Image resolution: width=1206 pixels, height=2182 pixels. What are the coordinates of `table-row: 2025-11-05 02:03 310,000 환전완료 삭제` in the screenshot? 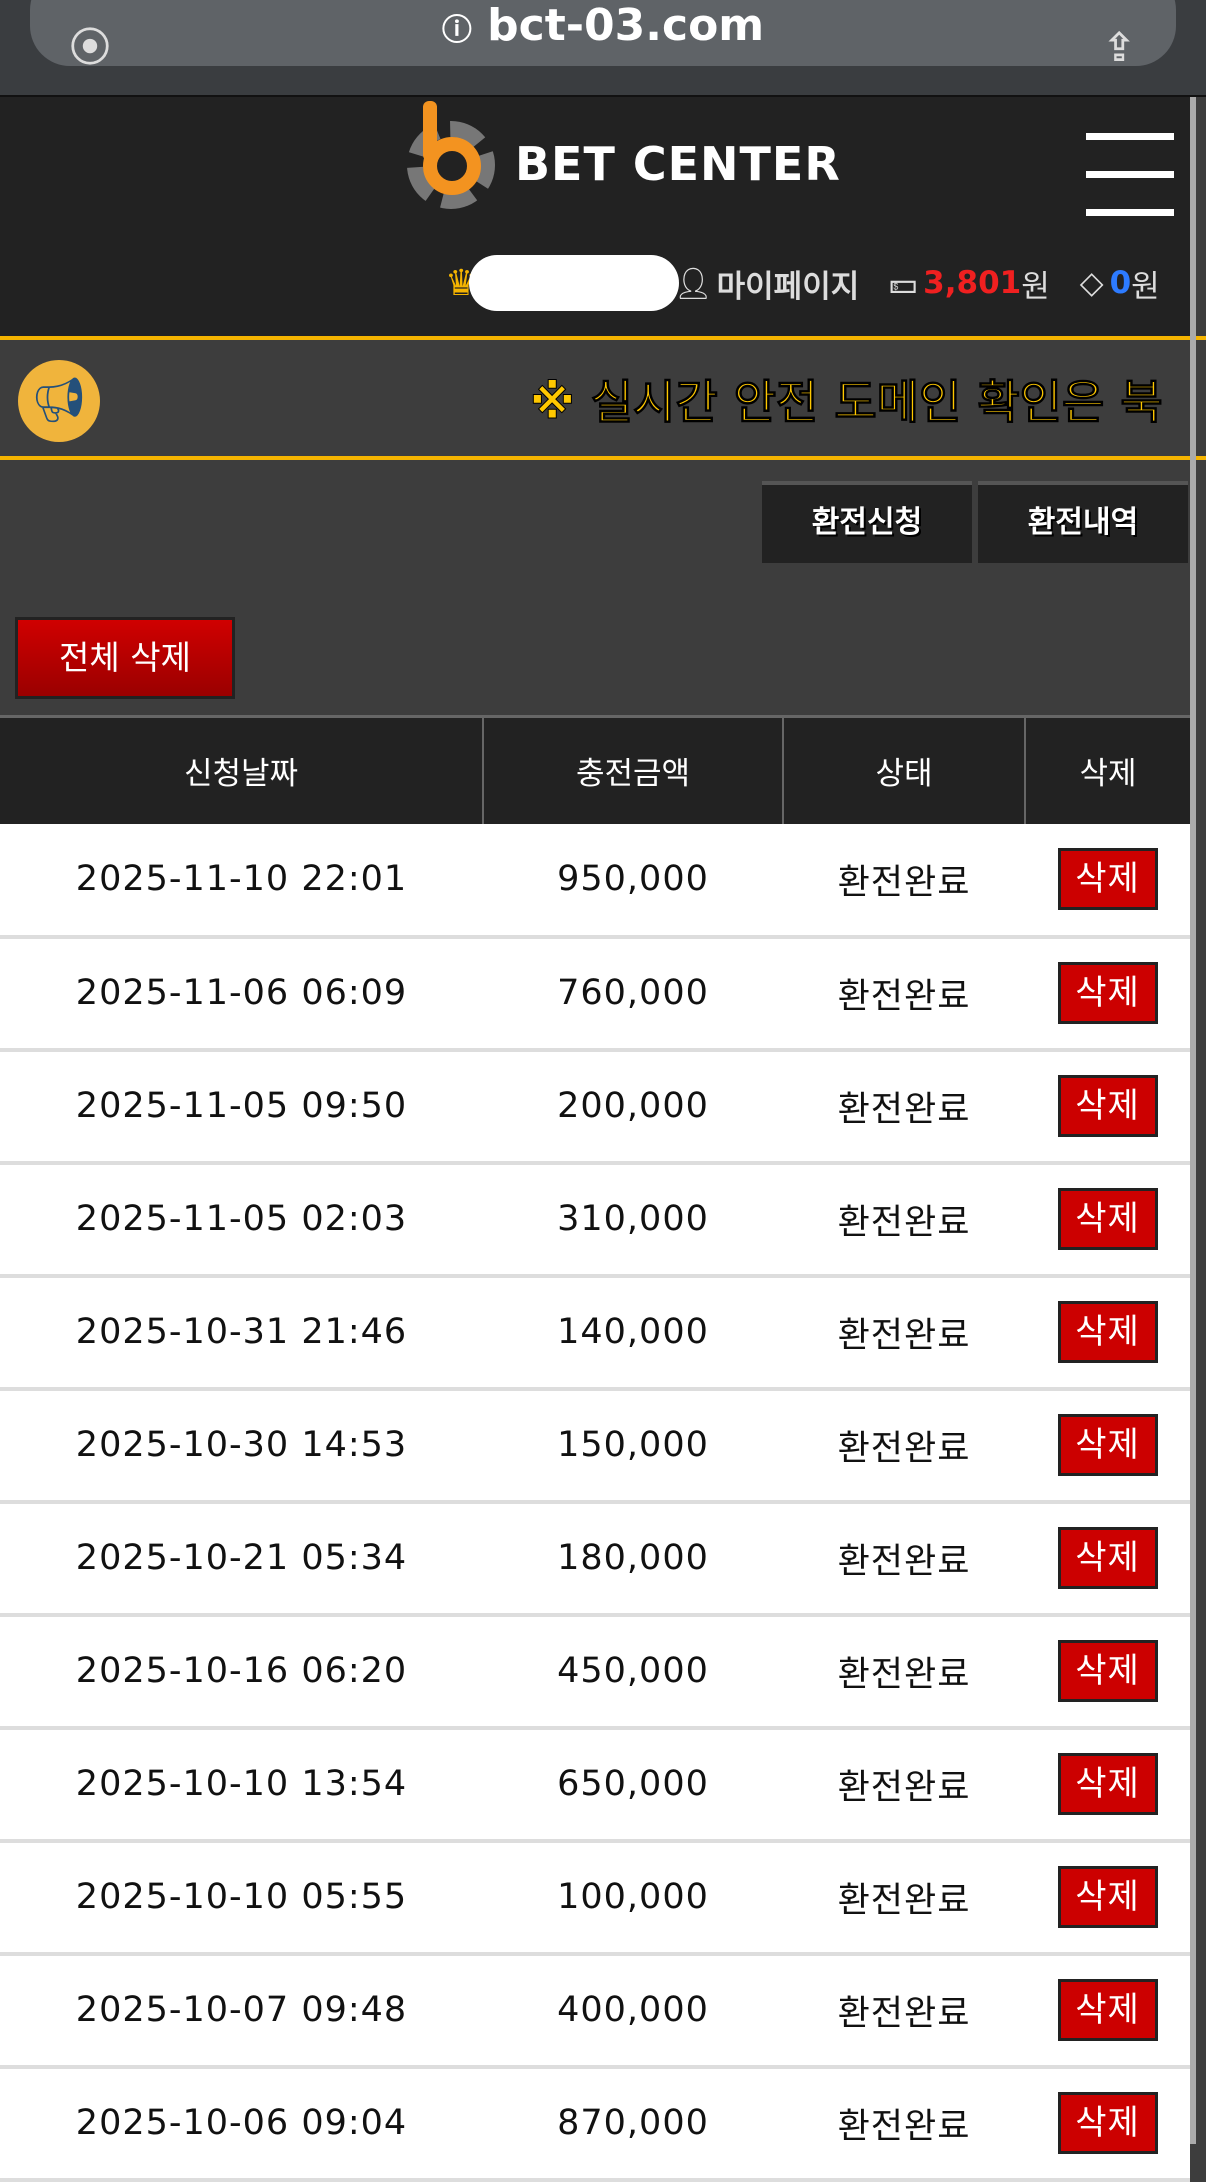 It's located at (595, 1220).